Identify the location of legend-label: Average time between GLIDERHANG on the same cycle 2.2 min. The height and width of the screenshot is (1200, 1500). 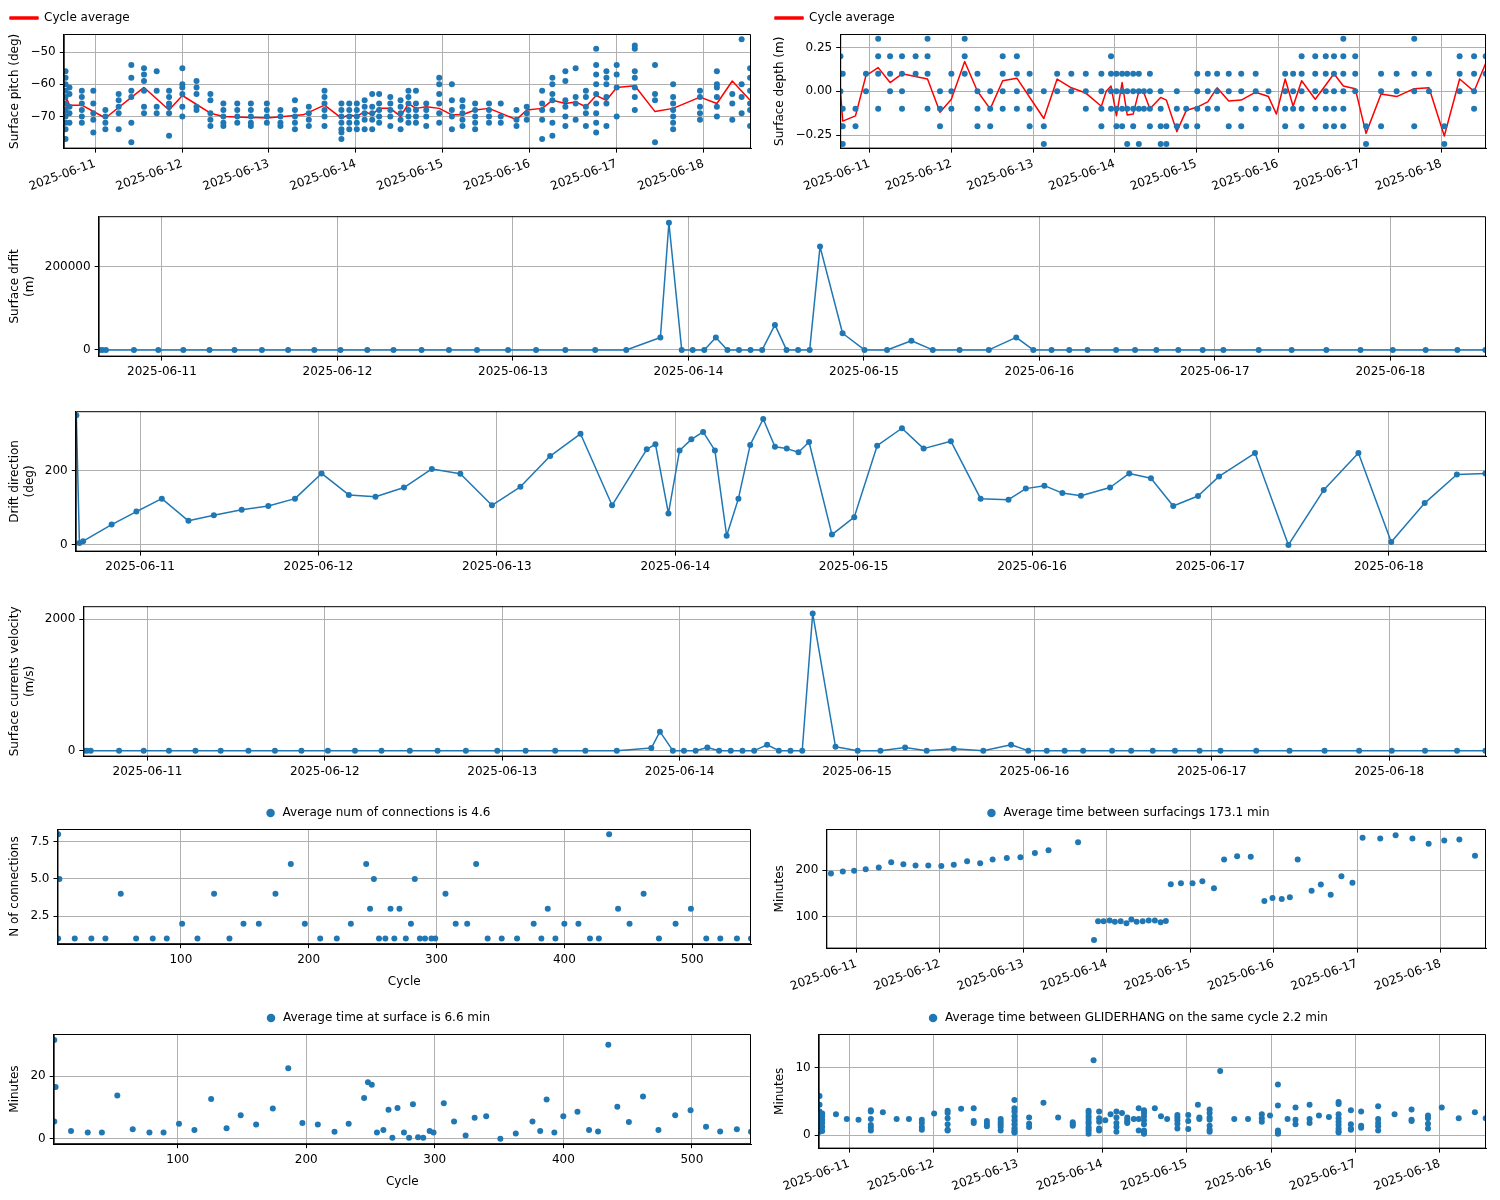
(1136, 1017).